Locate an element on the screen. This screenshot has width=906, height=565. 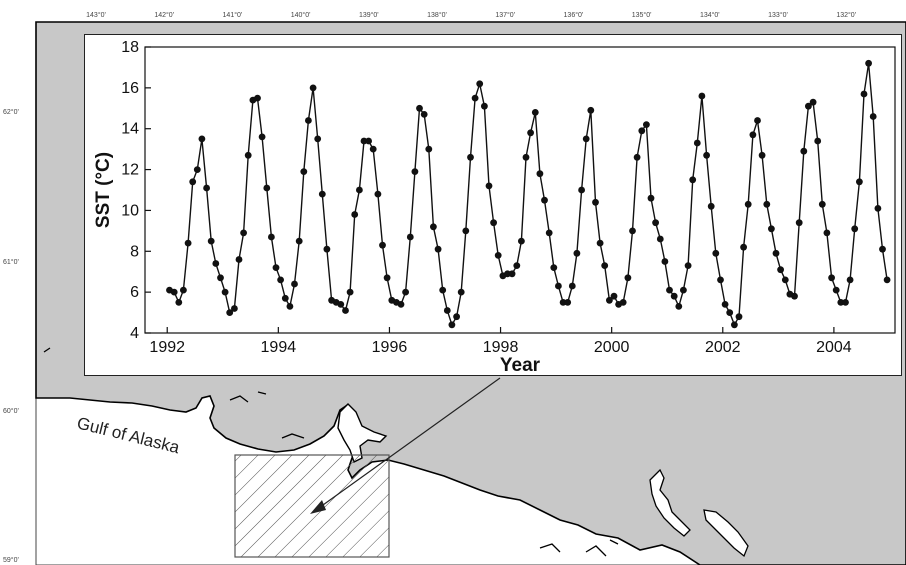
latitude-ticks: 62°0' 61°0' 60°0' 59°0' is located at coordinates (21, 336).